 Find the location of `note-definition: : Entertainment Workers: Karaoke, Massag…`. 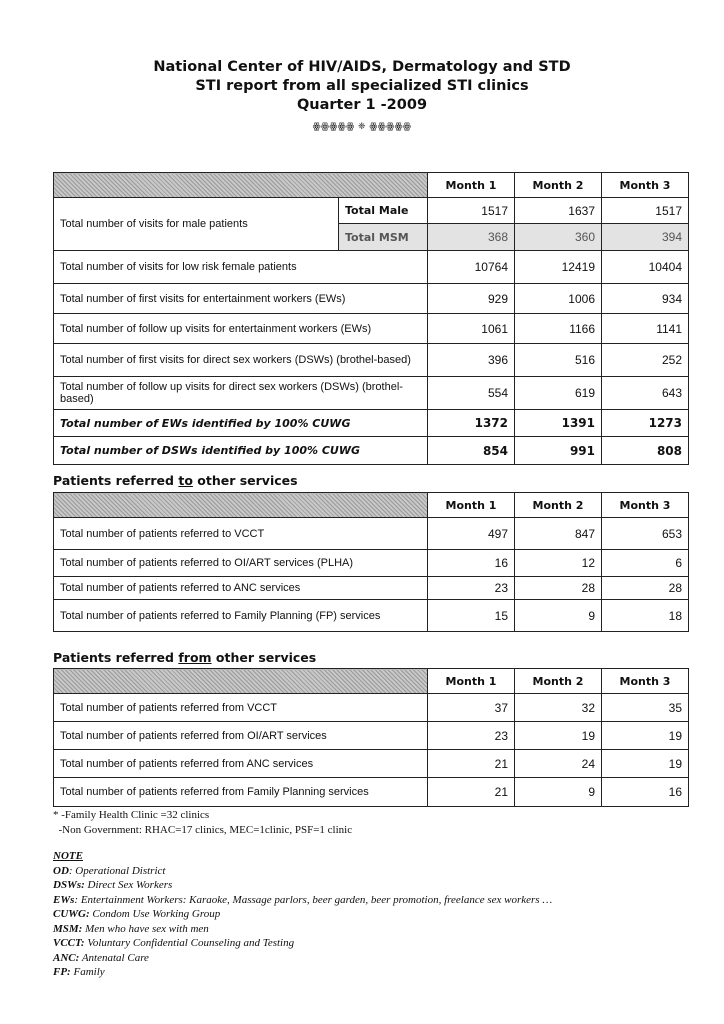

note-definition: : Entertainment Workers: Karaoke, Massag… is located at coordinates (313, 899).